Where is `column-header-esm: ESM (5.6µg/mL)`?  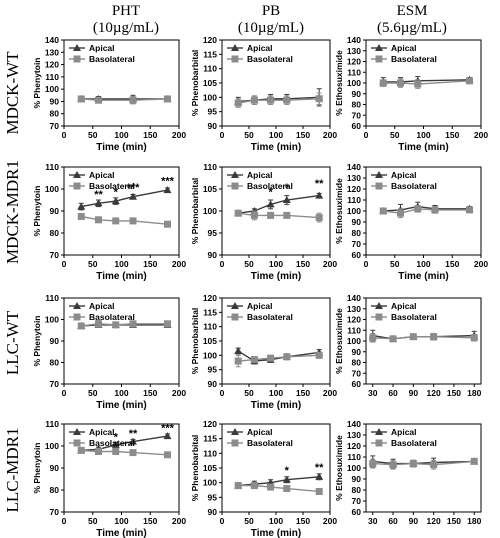 column-header-esm: ESM (5.6µg/mL) is located at coordinates (412, 19).